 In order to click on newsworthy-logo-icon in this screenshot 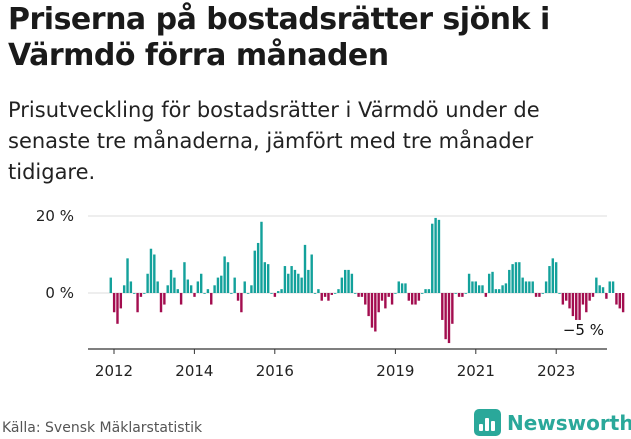, I will do `click(487, 422)`.